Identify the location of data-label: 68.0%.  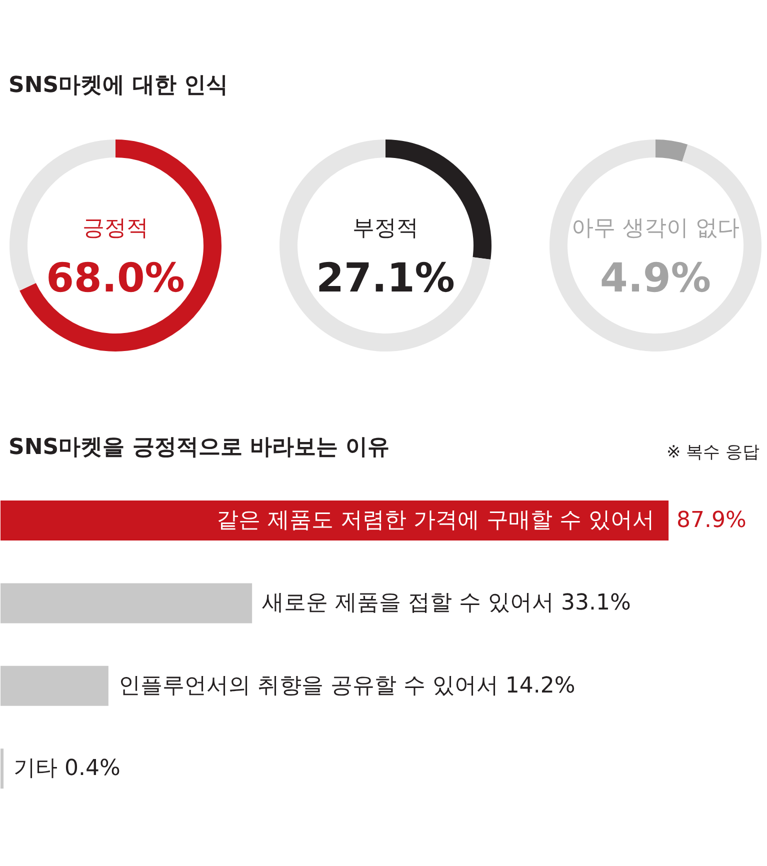
(115, 279).